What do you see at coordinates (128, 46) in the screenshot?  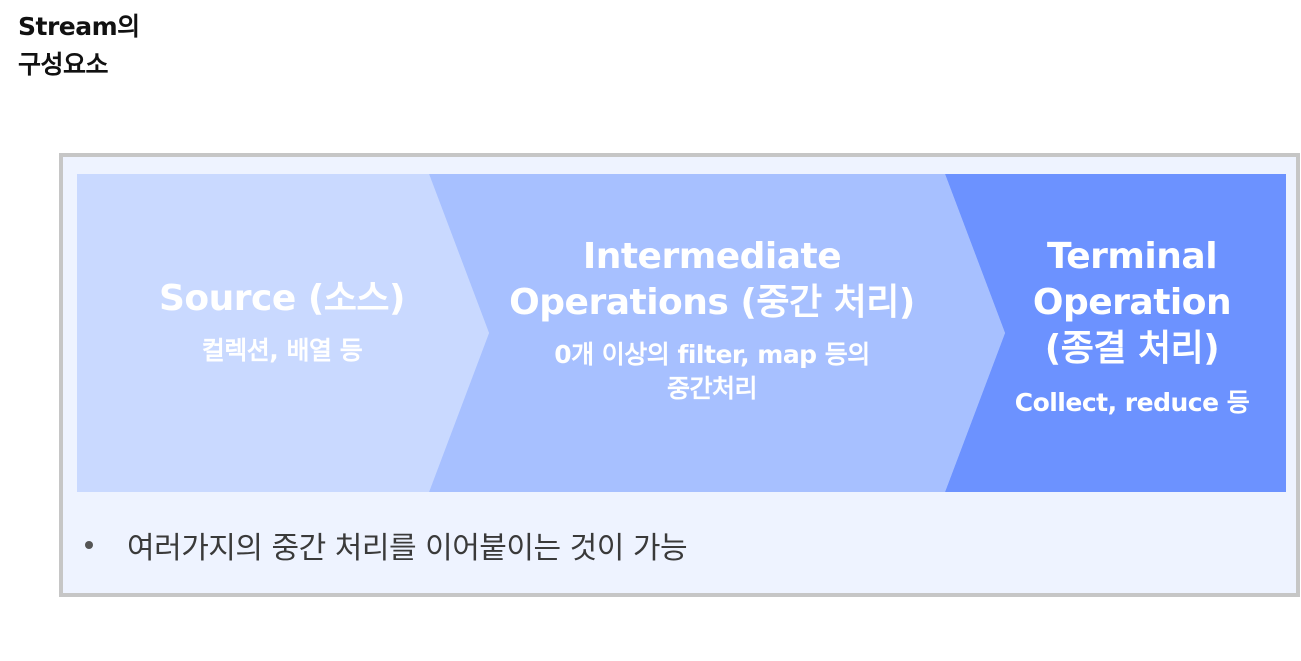 I see `page-title: Stream의 구성요소` at bounding box center [128, 46].